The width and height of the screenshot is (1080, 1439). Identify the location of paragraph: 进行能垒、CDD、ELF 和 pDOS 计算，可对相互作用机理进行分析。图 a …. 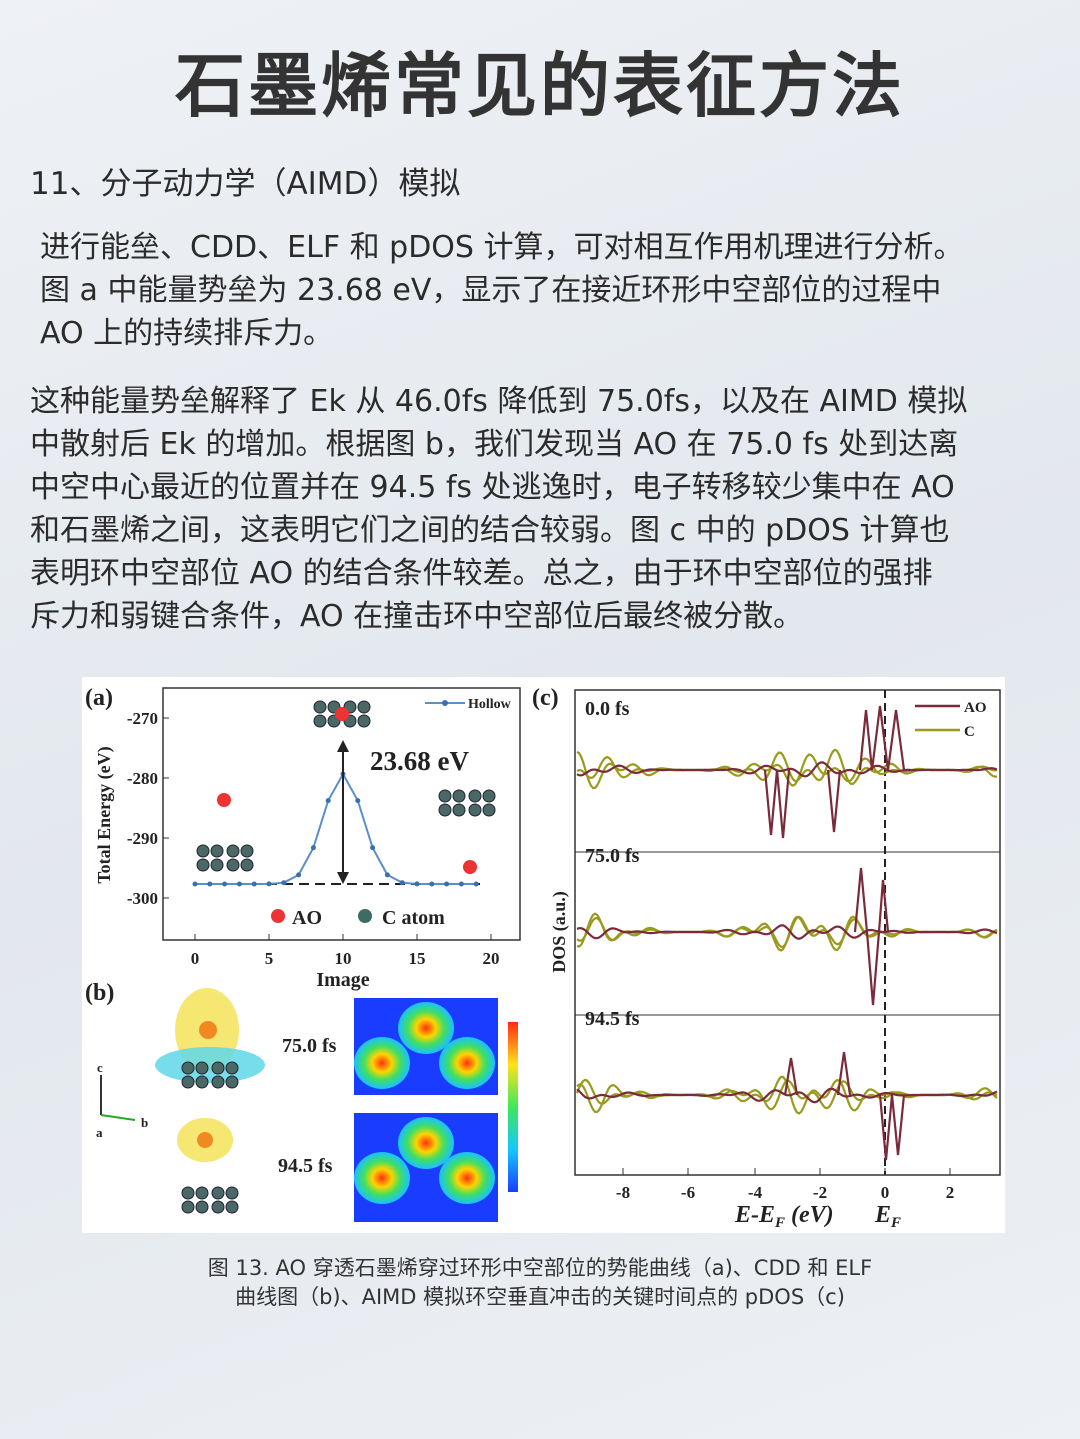
(501, 290).